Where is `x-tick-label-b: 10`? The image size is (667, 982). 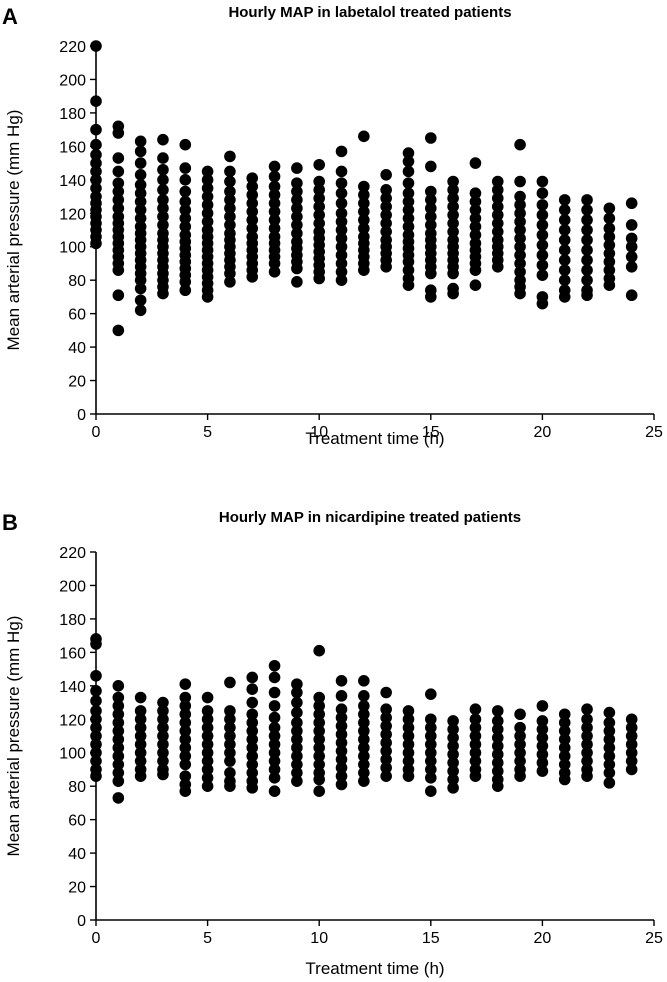 x-tick-label-b: 10 is located at coordinates (319, 938).